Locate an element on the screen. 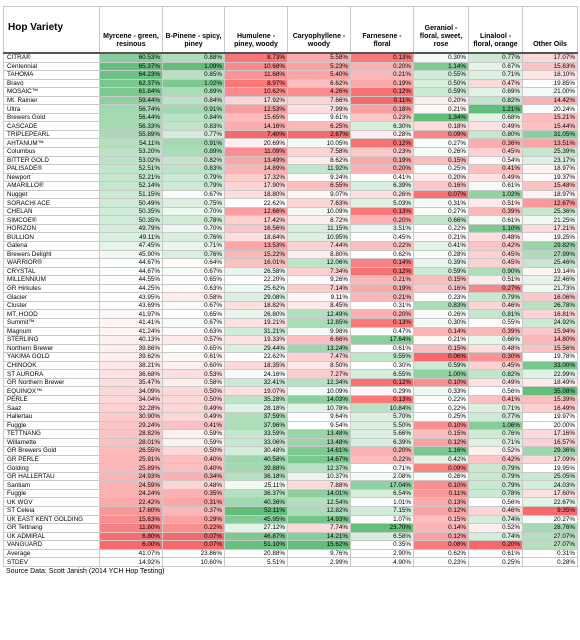 This screenshot has width=580, height=640. oil-value-cell: 19.21% is located at coordinates (256, 322).